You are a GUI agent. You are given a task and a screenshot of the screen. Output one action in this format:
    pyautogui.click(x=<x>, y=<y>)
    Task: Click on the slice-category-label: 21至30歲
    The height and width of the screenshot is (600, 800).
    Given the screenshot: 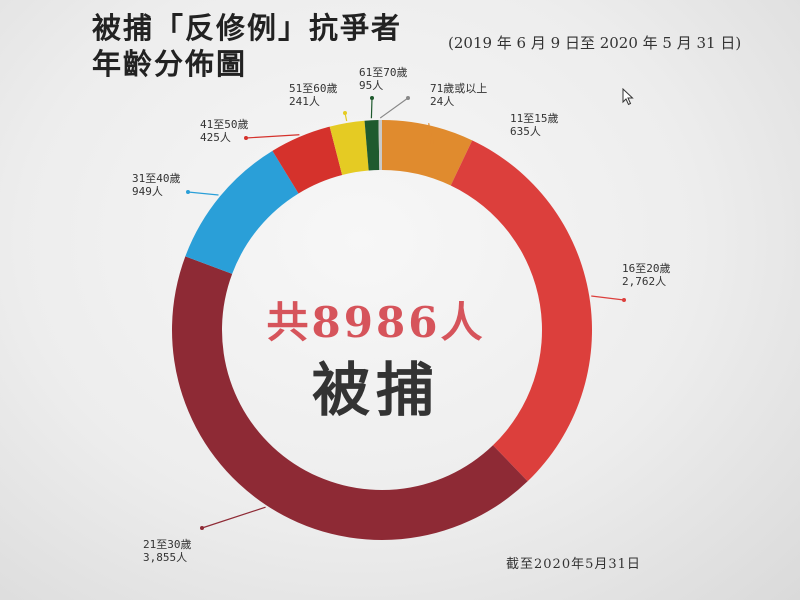 What is the action you would take?
    pyautogui.click(x=167, y=544)
    